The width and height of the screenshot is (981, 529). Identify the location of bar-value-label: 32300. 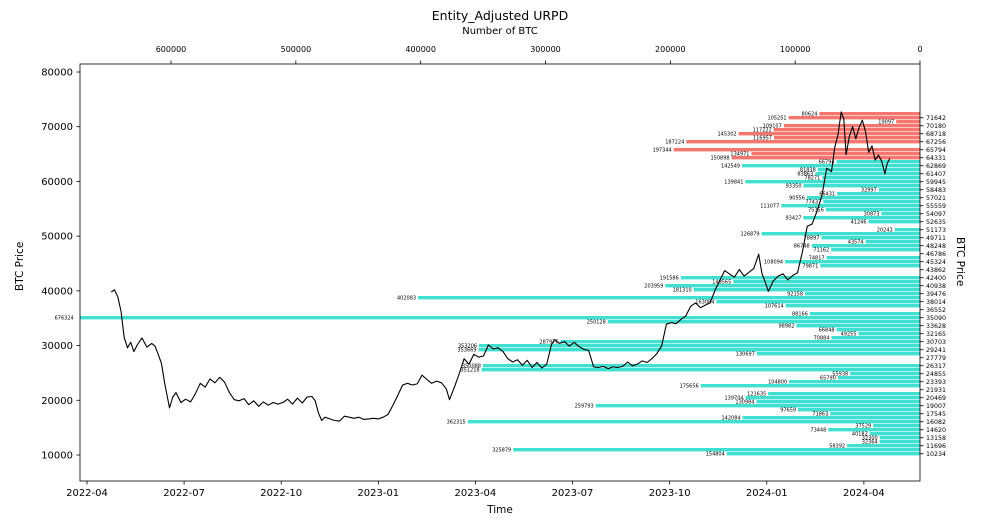
(870, 439).